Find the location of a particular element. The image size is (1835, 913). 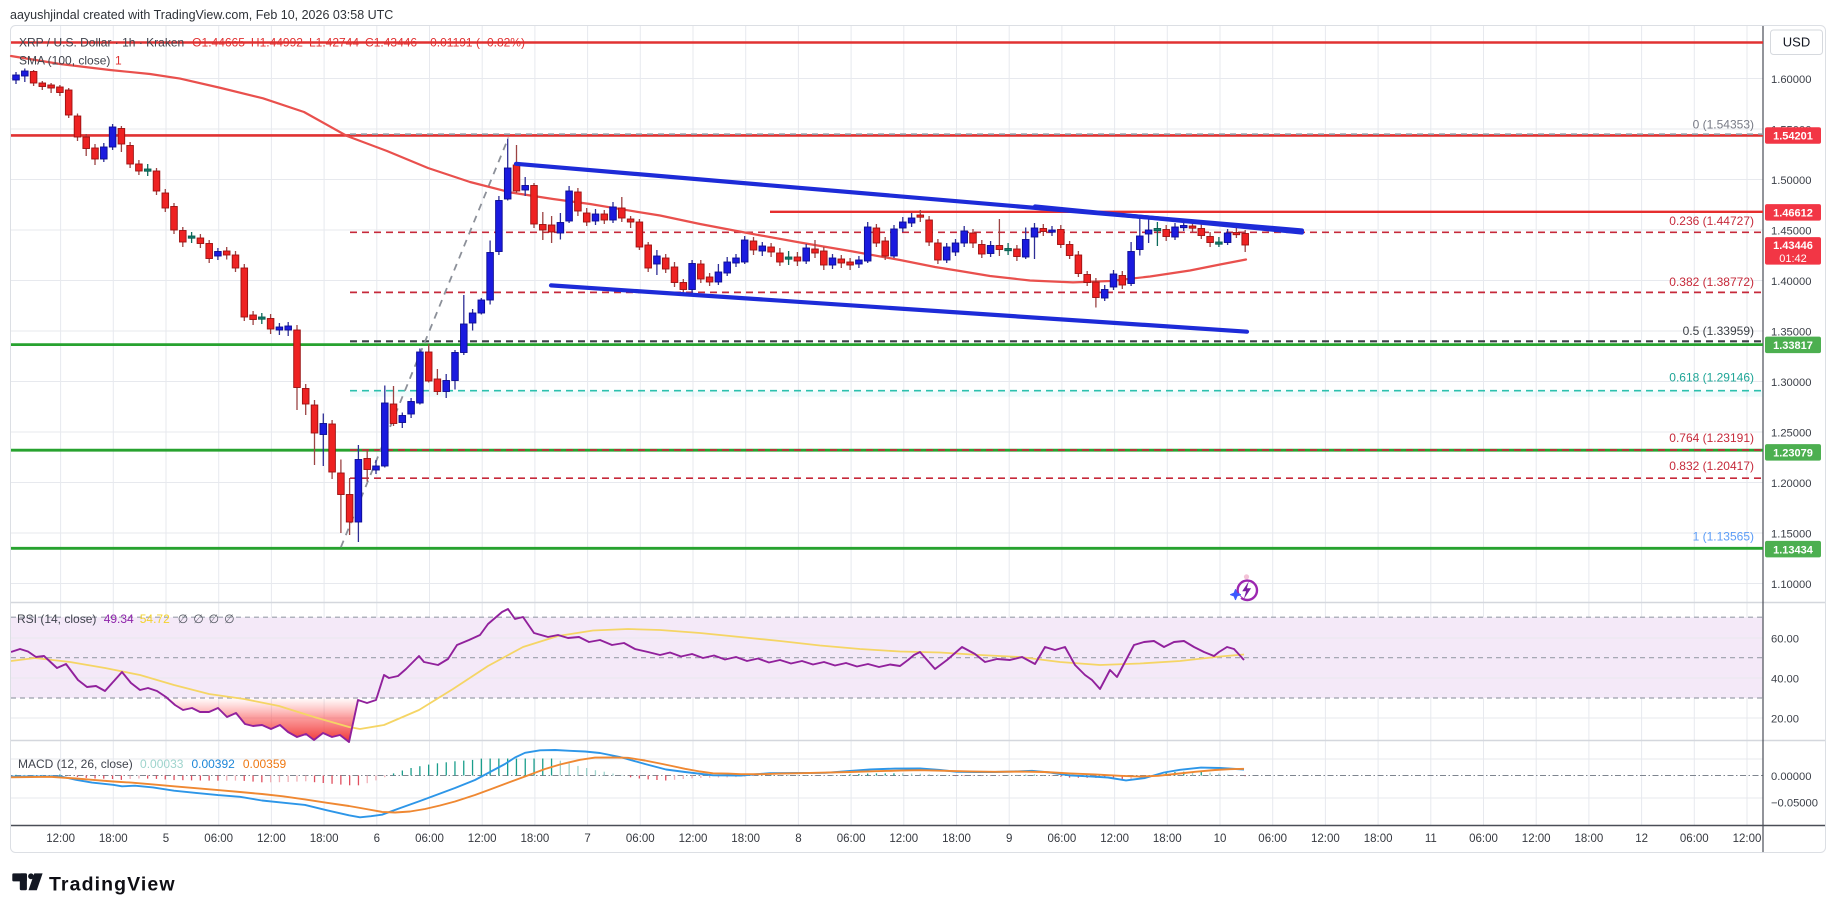

svg-text: 1 is located at coordinates (118, 61).